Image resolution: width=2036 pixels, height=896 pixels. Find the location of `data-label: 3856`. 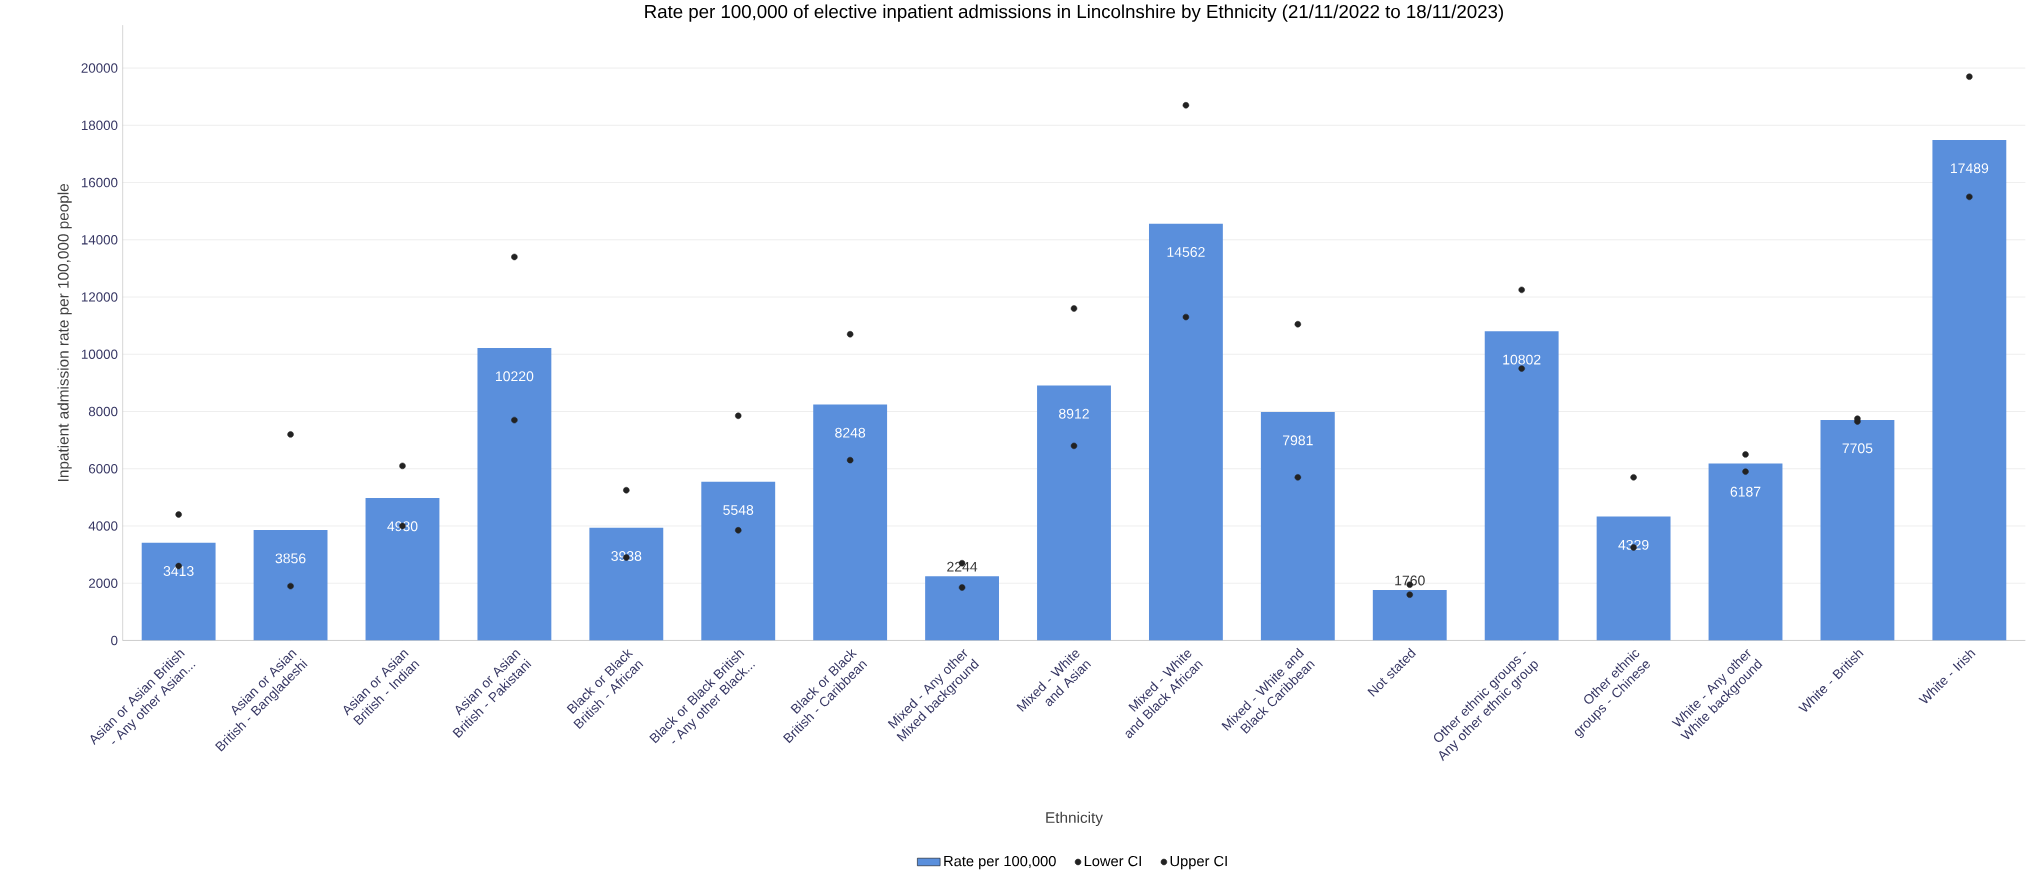

data-label: 3856 is located at coordinates (290, 558).